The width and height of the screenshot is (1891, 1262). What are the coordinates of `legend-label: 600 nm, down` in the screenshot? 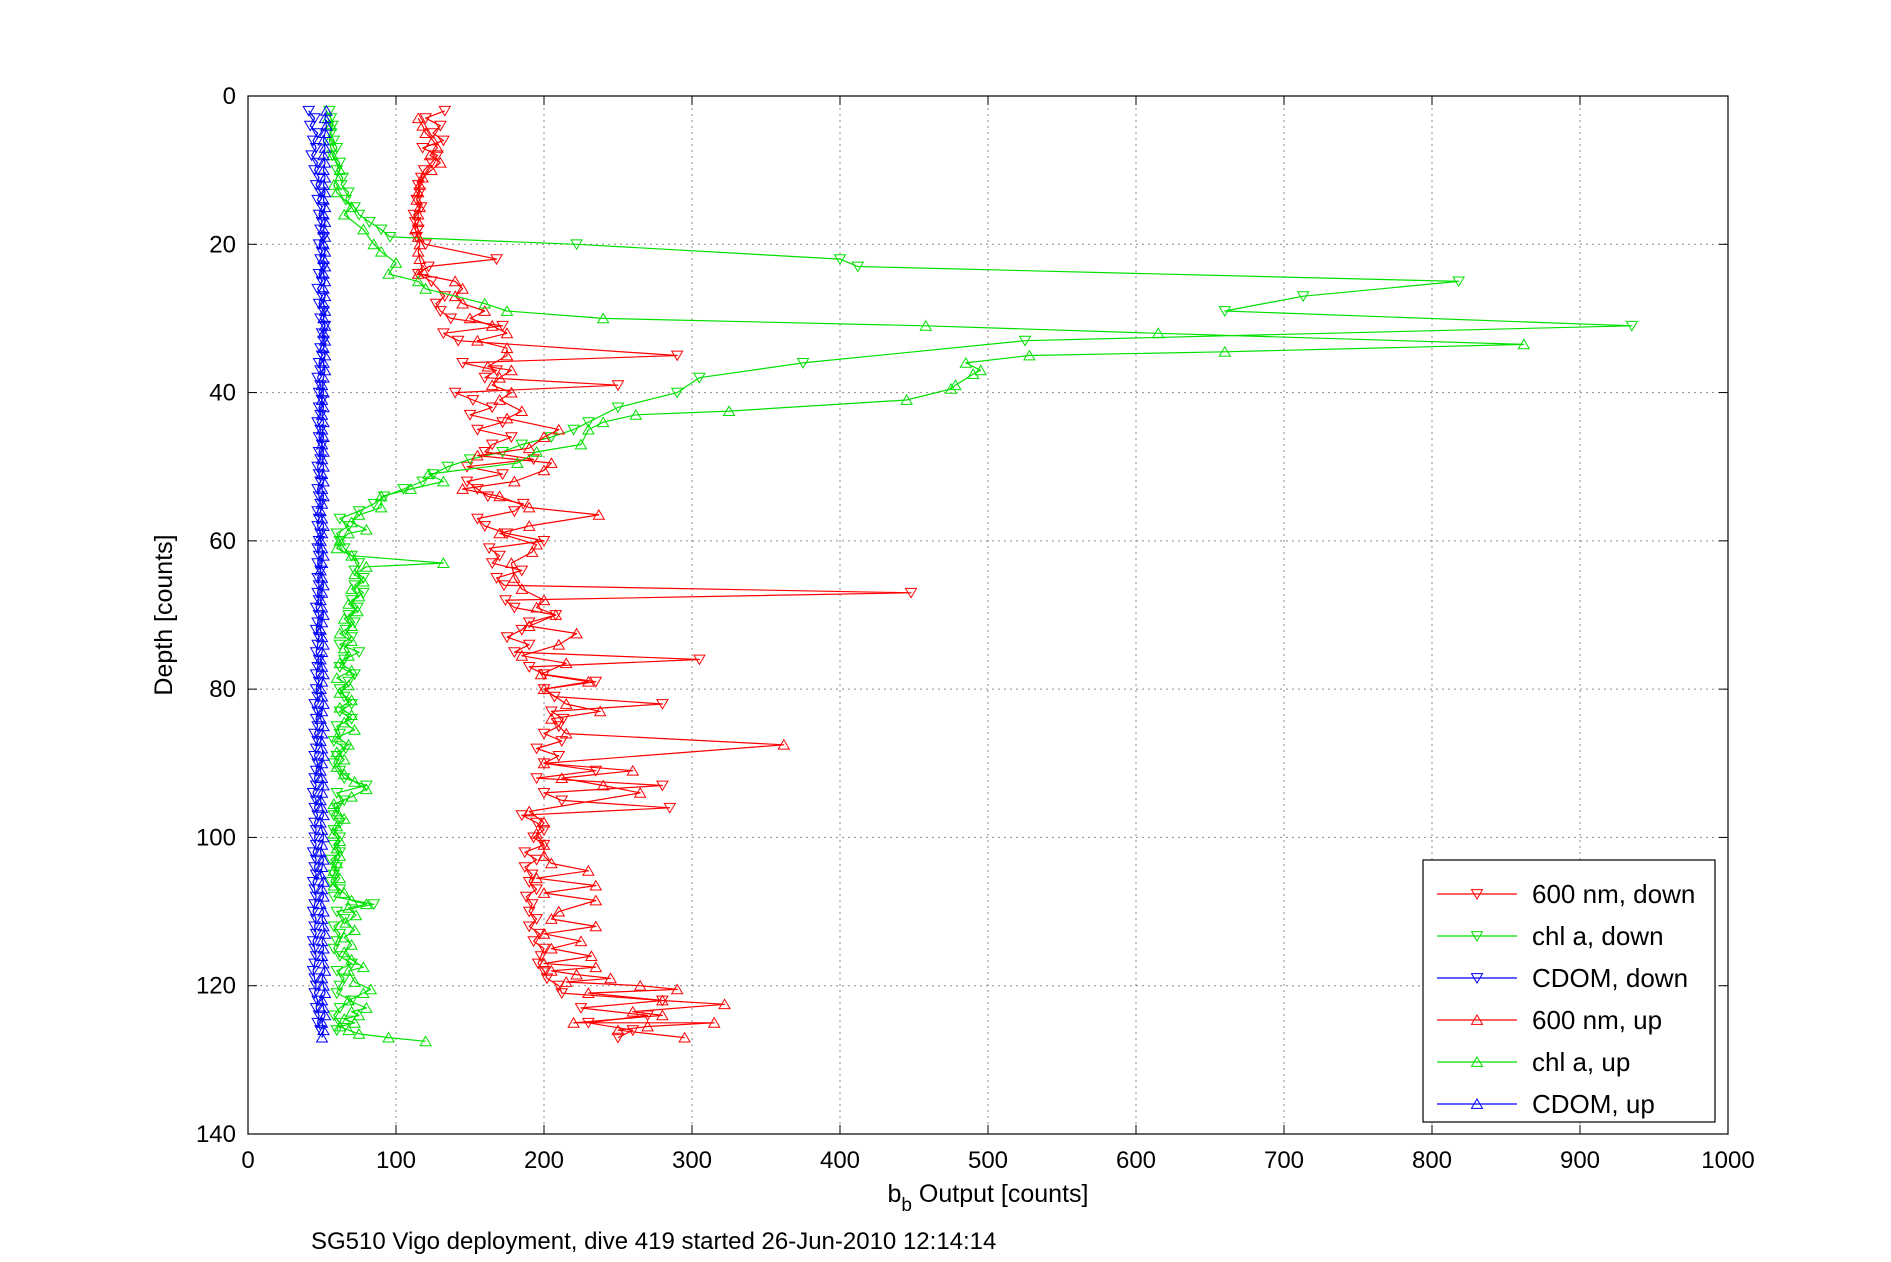 It's located at (1613, 894).